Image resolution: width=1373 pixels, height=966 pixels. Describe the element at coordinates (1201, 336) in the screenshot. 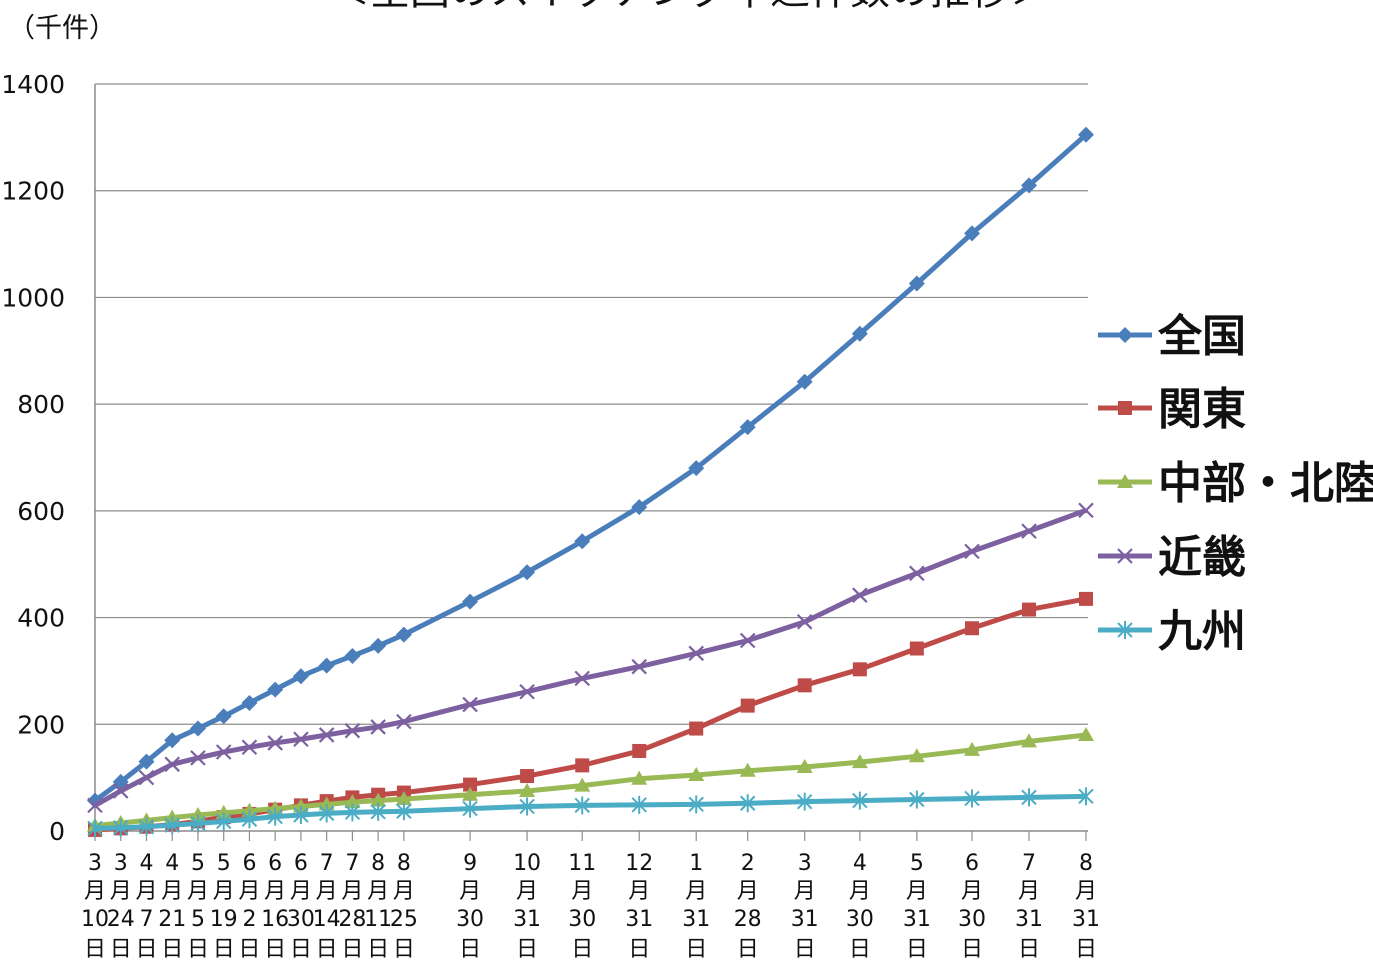

I see `legend-label: 全国` at that location.